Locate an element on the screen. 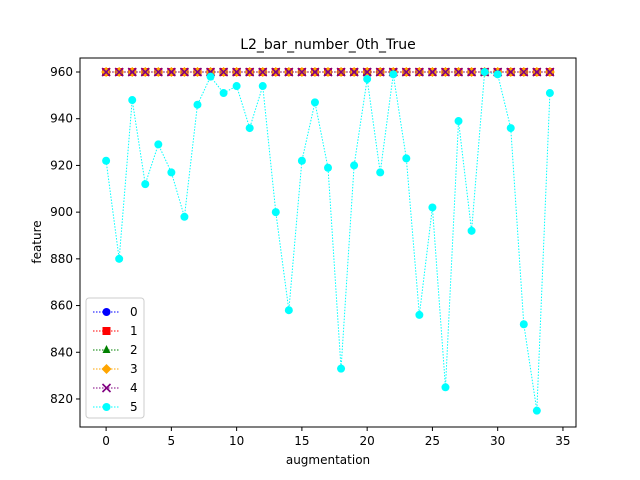 Image resolution: width=640 pixels, height=480 pixels. y-tick-label: 900 is located at coordinates (61, 212).